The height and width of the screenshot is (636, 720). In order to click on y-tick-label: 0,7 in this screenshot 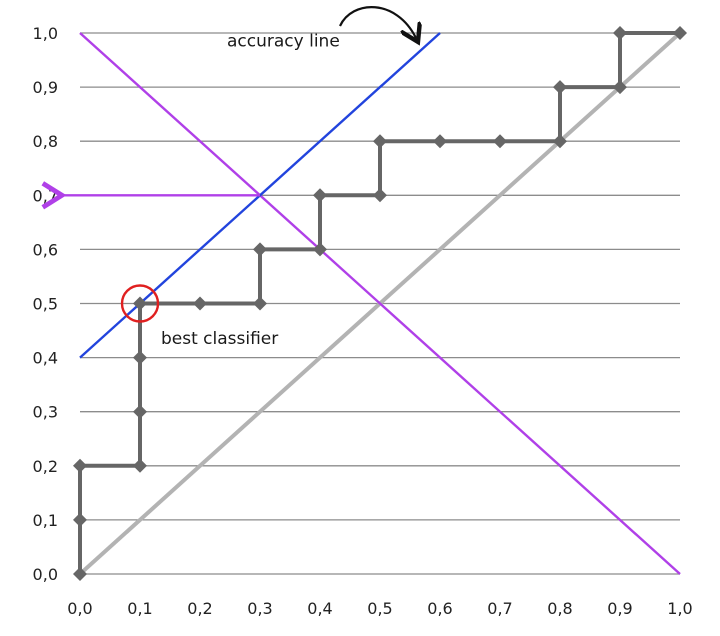, I will do `click(45, 195)`.